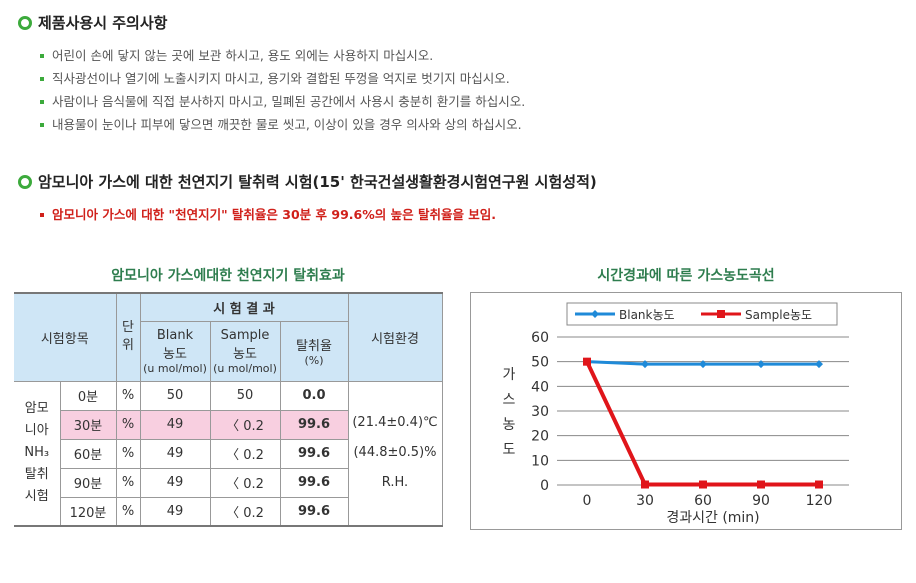  Describe the element at coordinates (540, 338) in the screenshot. I see `y-tick-label: 60` at that location.